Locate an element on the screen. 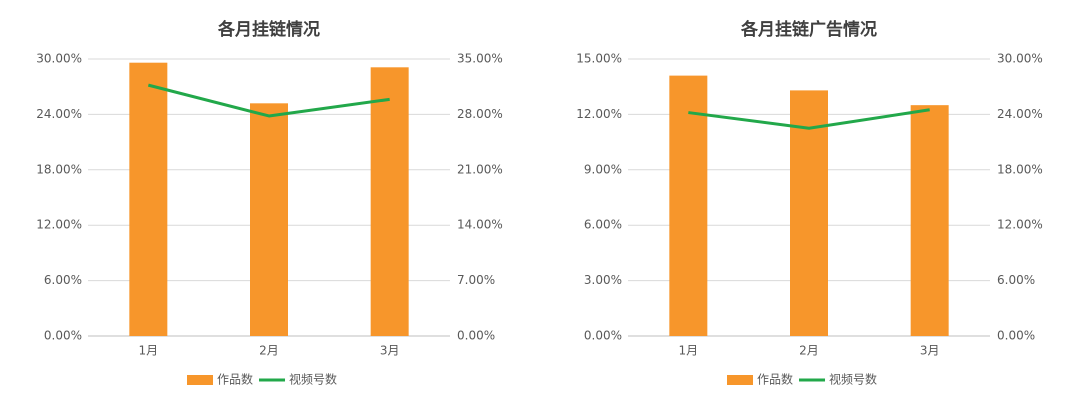  chart-title: 各月挂链广告情况 is located at coordinates (808, 29).